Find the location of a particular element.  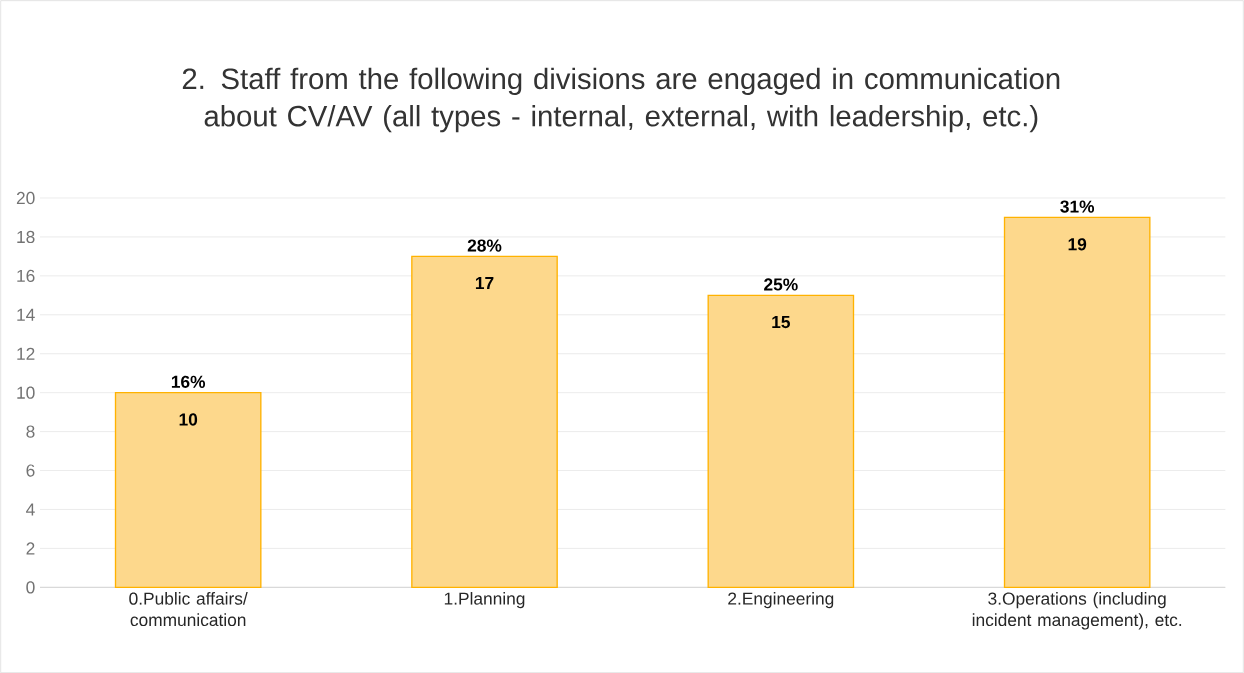

x-tick-label: 1.Planning is located at coordinates (484, 600).